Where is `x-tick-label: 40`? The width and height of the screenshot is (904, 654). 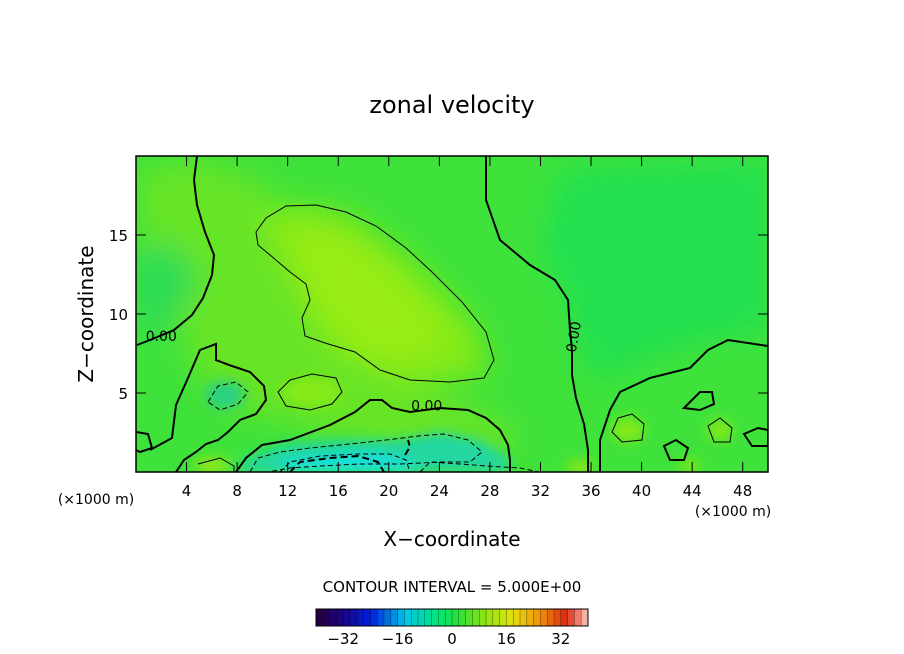
x-tick-label: 40 is located at coordinates (641, 491).